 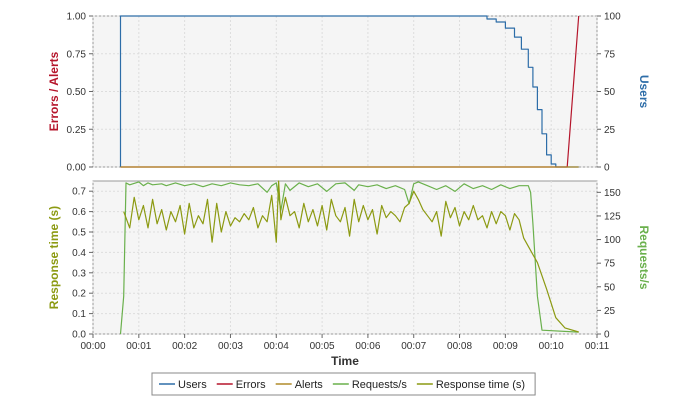 I want to click on left-tick-label: 0.6, so click(x=79, y=212).